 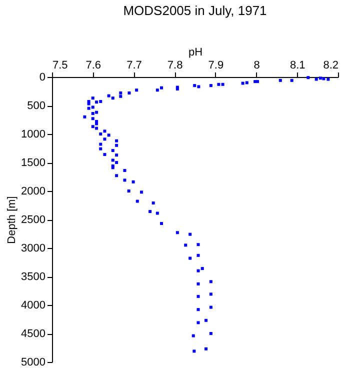 I want to click on x-tick-label: 8, so click(x=257, y=66).